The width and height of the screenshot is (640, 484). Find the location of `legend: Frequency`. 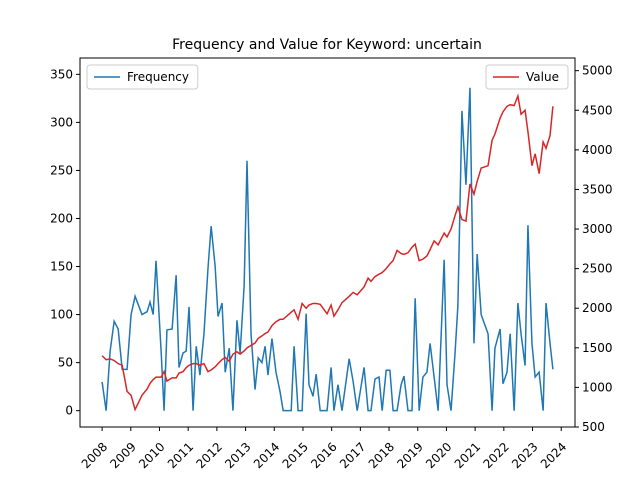

legend: Frequency is located at coordinates (142, 77).